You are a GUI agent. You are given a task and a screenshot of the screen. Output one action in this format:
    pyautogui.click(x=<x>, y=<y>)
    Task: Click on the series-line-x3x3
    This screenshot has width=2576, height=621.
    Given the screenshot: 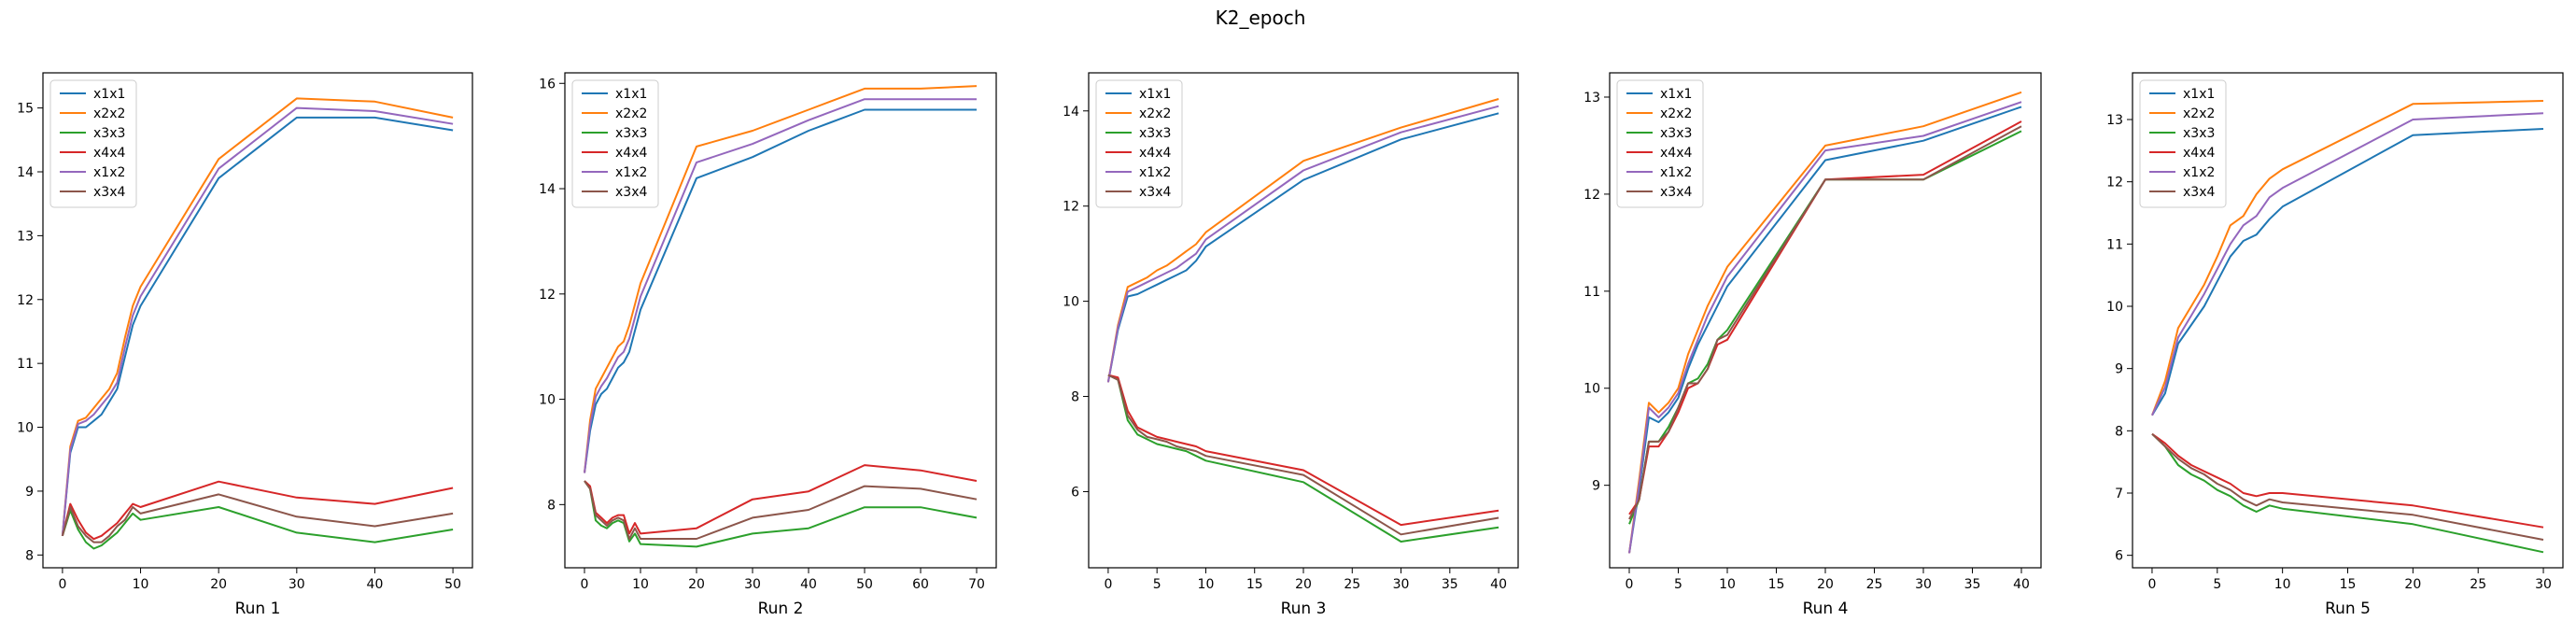 What is the action you would take?
    pyautogui.click(x=2347, y=493)
    